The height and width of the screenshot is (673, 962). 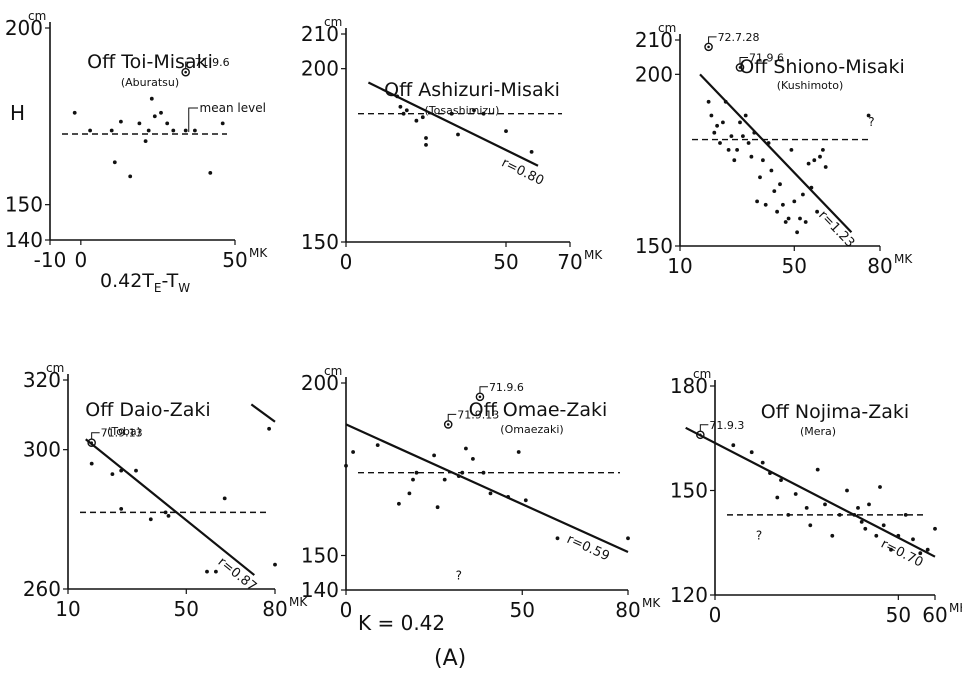 What do you see at coordinates (42, 589) in the screenshot?
I see `y-tick-label: 260` at bounding box center [42, 589].